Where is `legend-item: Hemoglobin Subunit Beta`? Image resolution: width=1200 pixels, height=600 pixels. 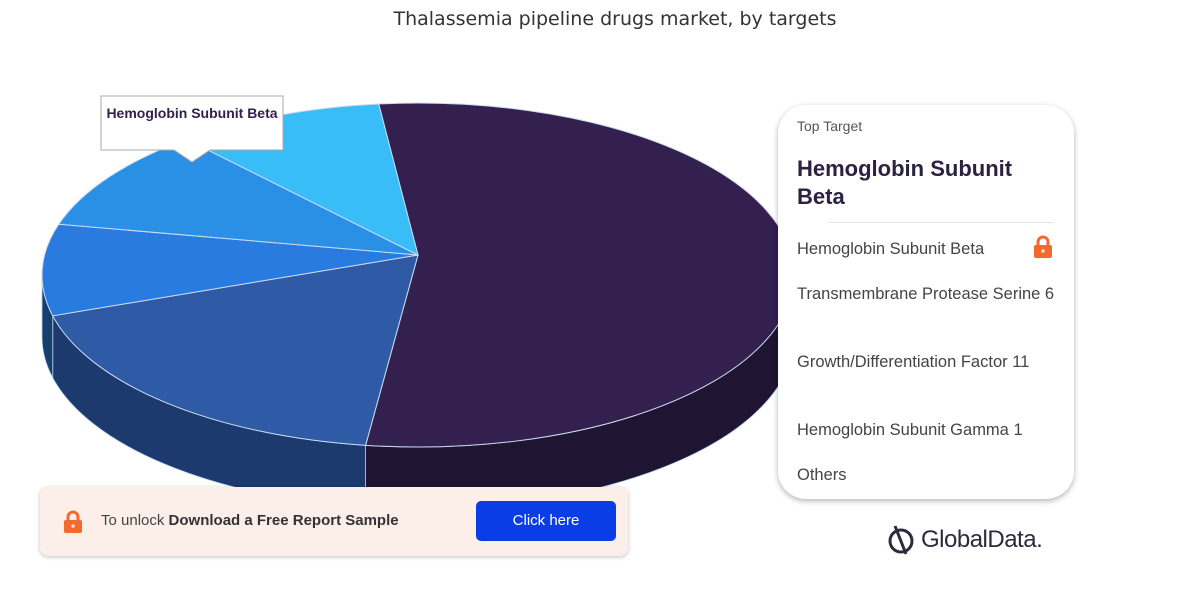
legend-item: Hemoglobin Subunit Beta is located at coordinates (891, 249).